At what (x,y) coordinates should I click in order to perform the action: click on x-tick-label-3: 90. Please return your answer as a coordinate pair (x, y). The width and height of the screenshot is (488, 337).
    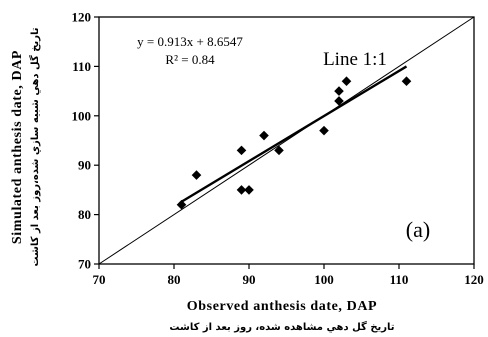
    Looking at the image, I should click on (249, 279).